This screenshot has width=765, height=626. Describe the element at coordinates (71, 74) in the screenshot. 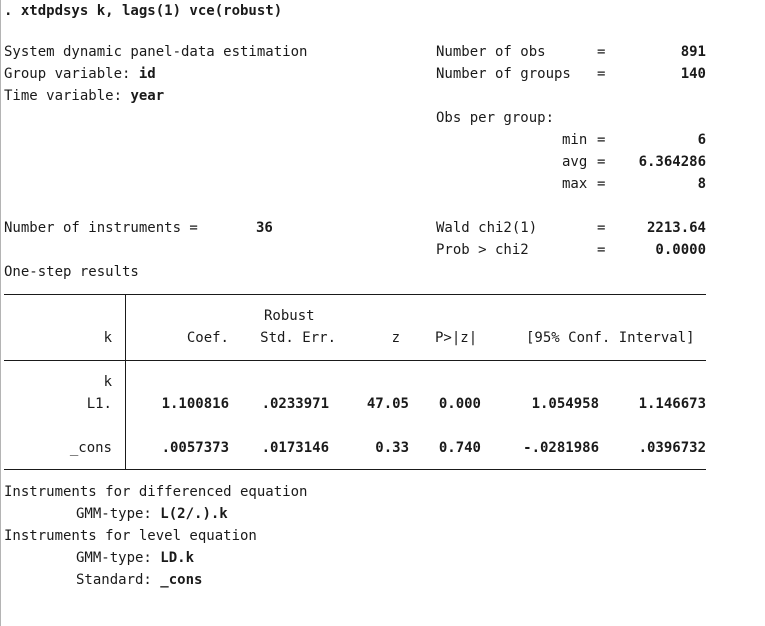

I see `group-variable-label: Group variable:` at that location.